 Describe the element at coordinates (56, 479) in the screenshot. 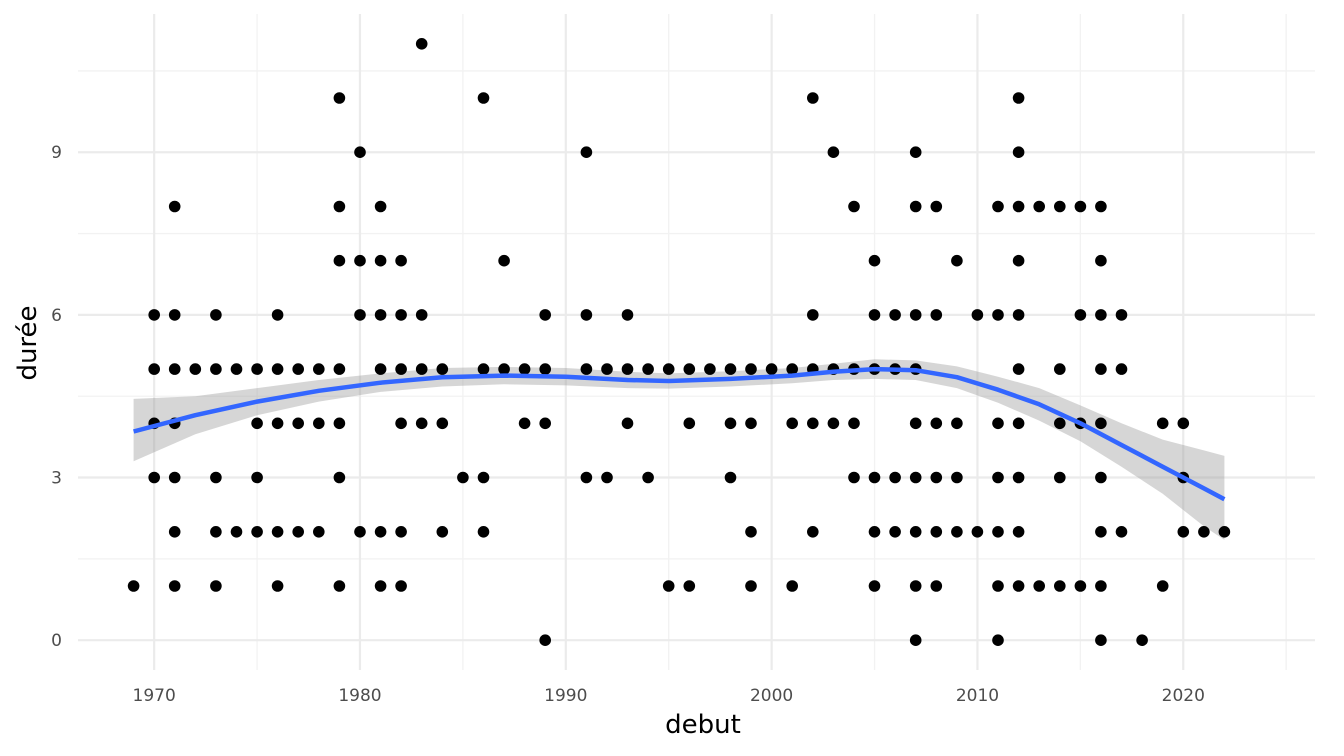

I see `y-tick-label: 3` at that location.